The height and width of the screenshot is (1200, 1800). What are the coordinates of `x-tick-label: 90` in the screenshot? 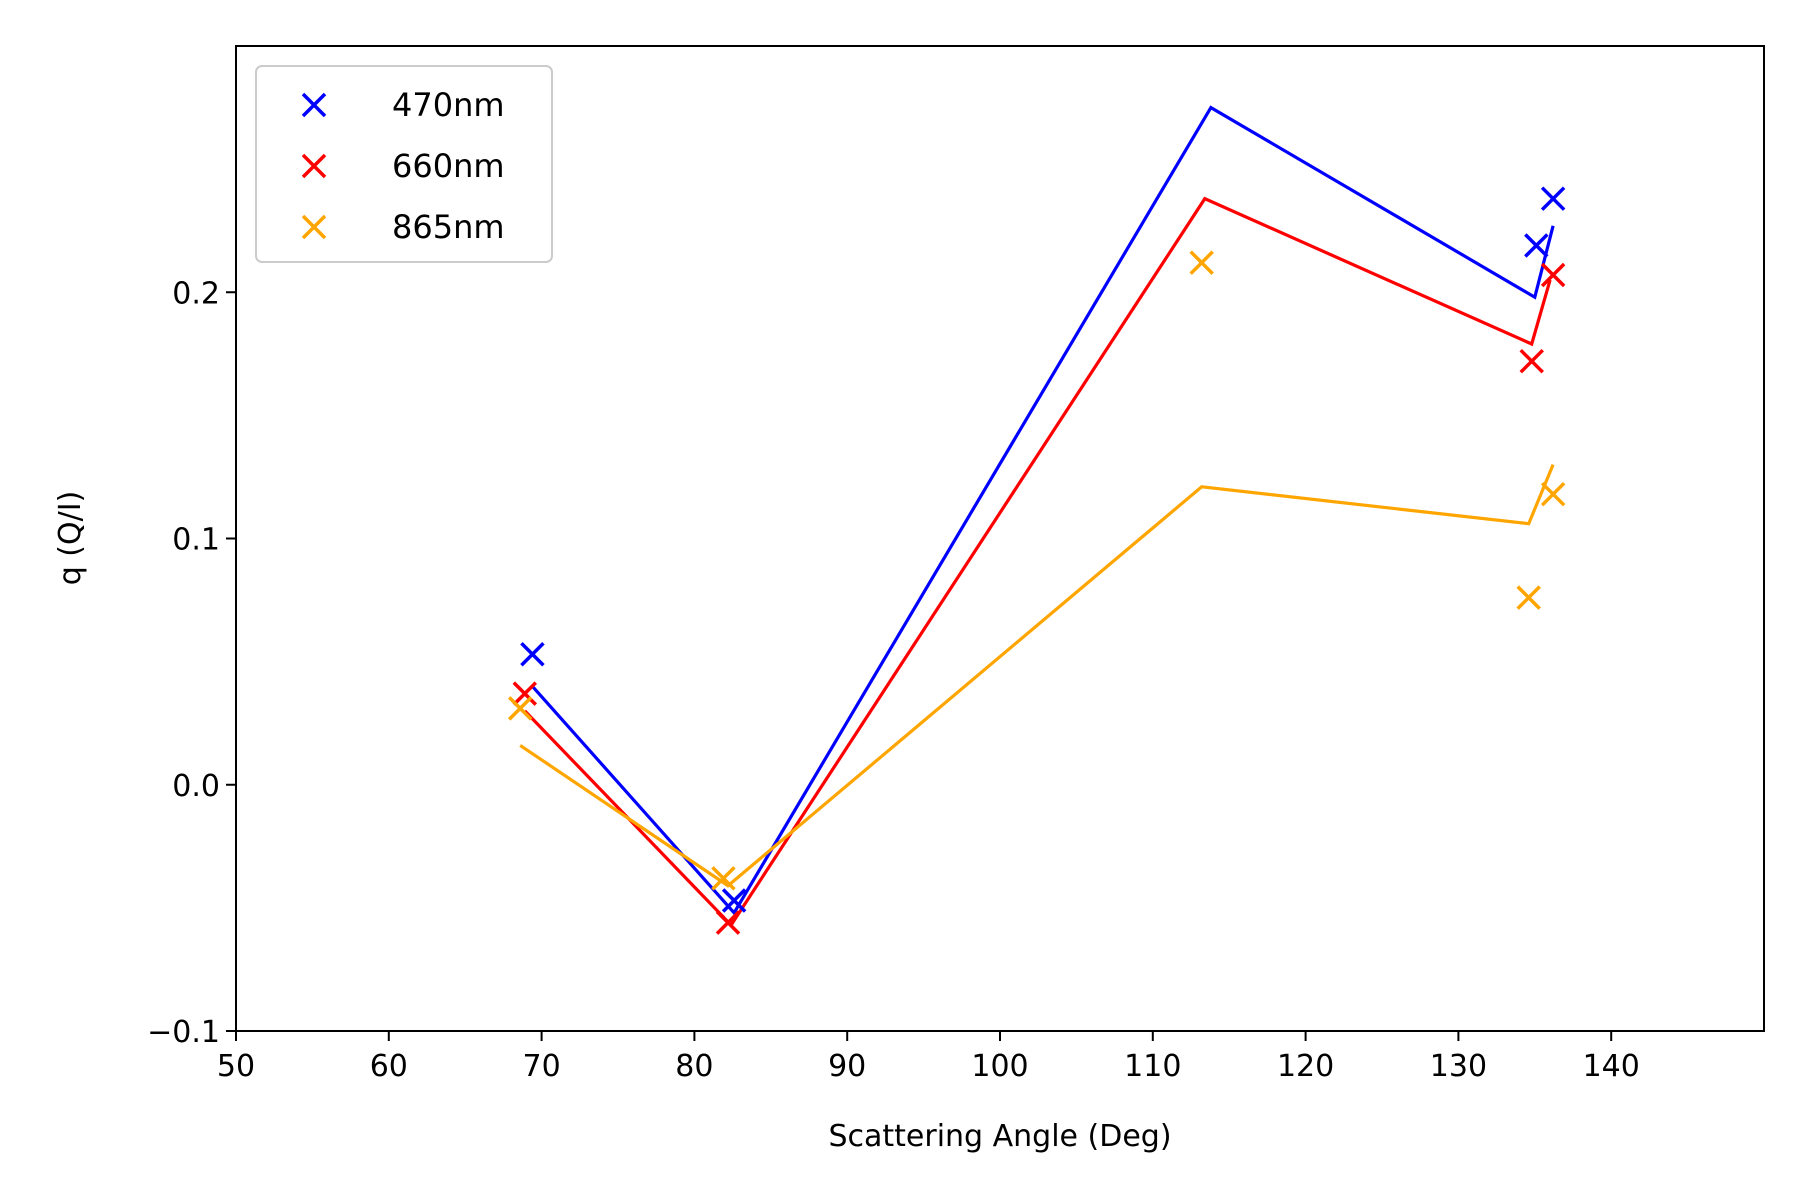 It's located at (847, 1066).